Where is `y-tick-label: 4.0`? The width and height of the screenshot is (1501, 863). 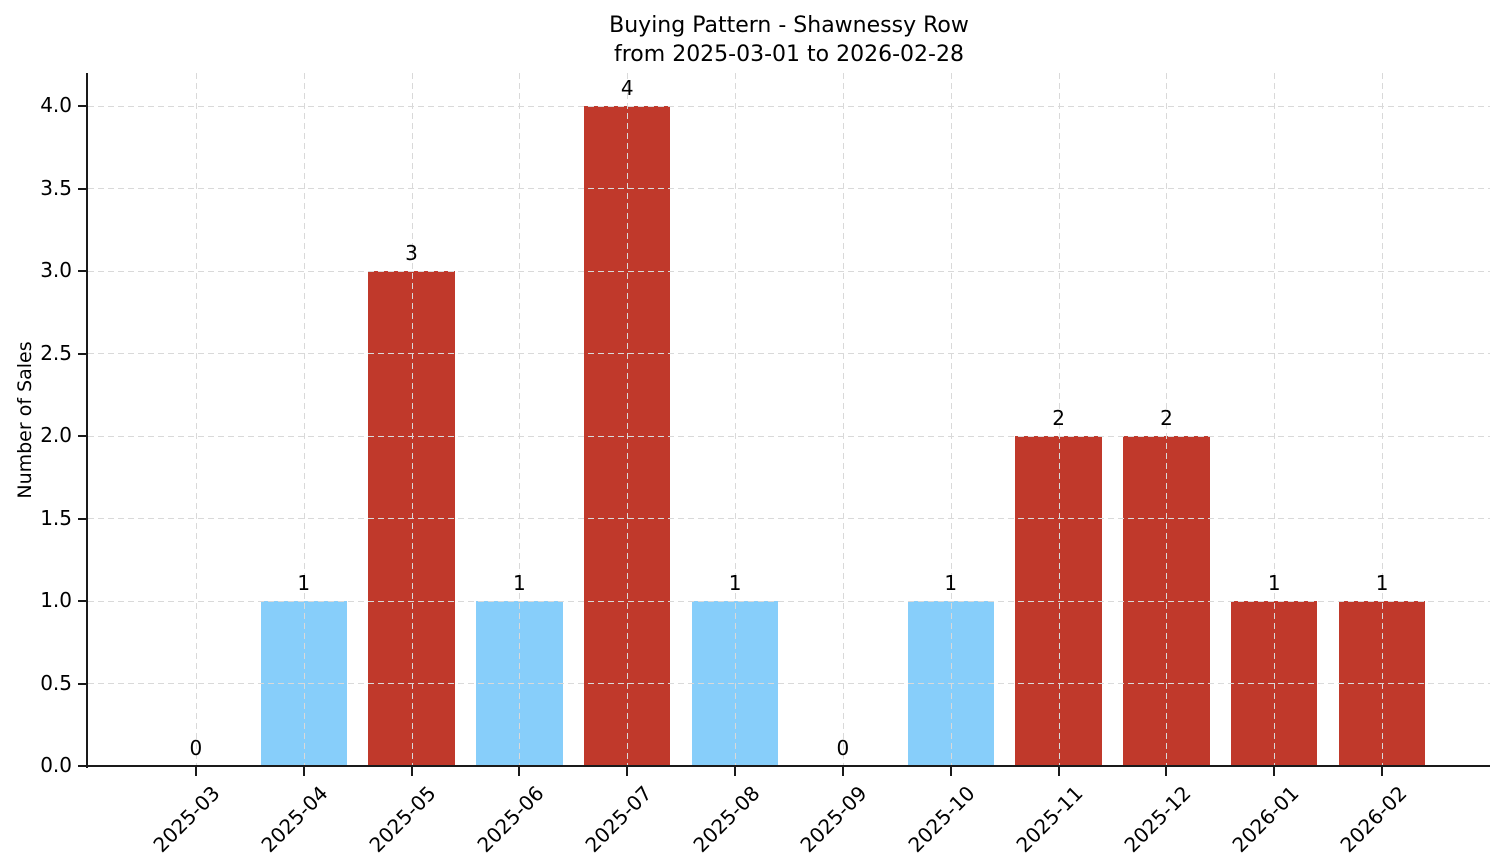
y-tick-label: 4.0 is located at coordinates (56, 105).